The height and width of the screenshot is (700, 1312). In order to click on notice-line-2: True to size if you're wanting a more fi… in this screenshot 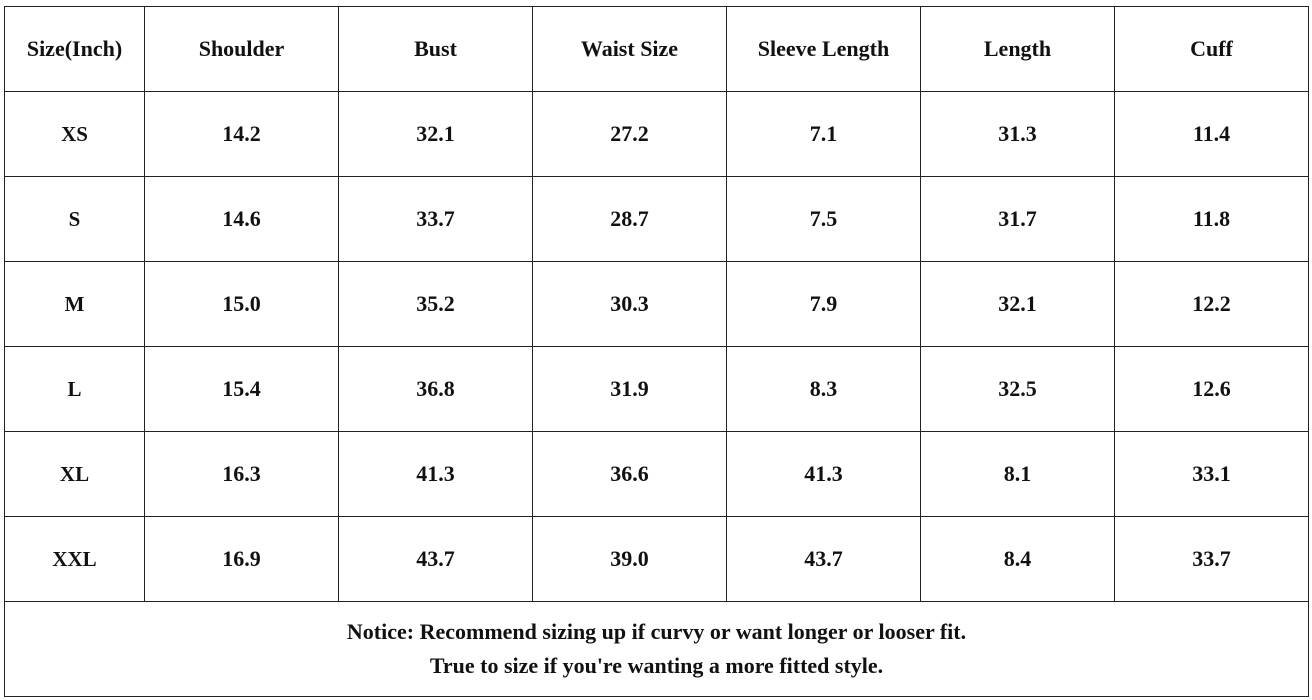, I will do `click(656, 665)`.